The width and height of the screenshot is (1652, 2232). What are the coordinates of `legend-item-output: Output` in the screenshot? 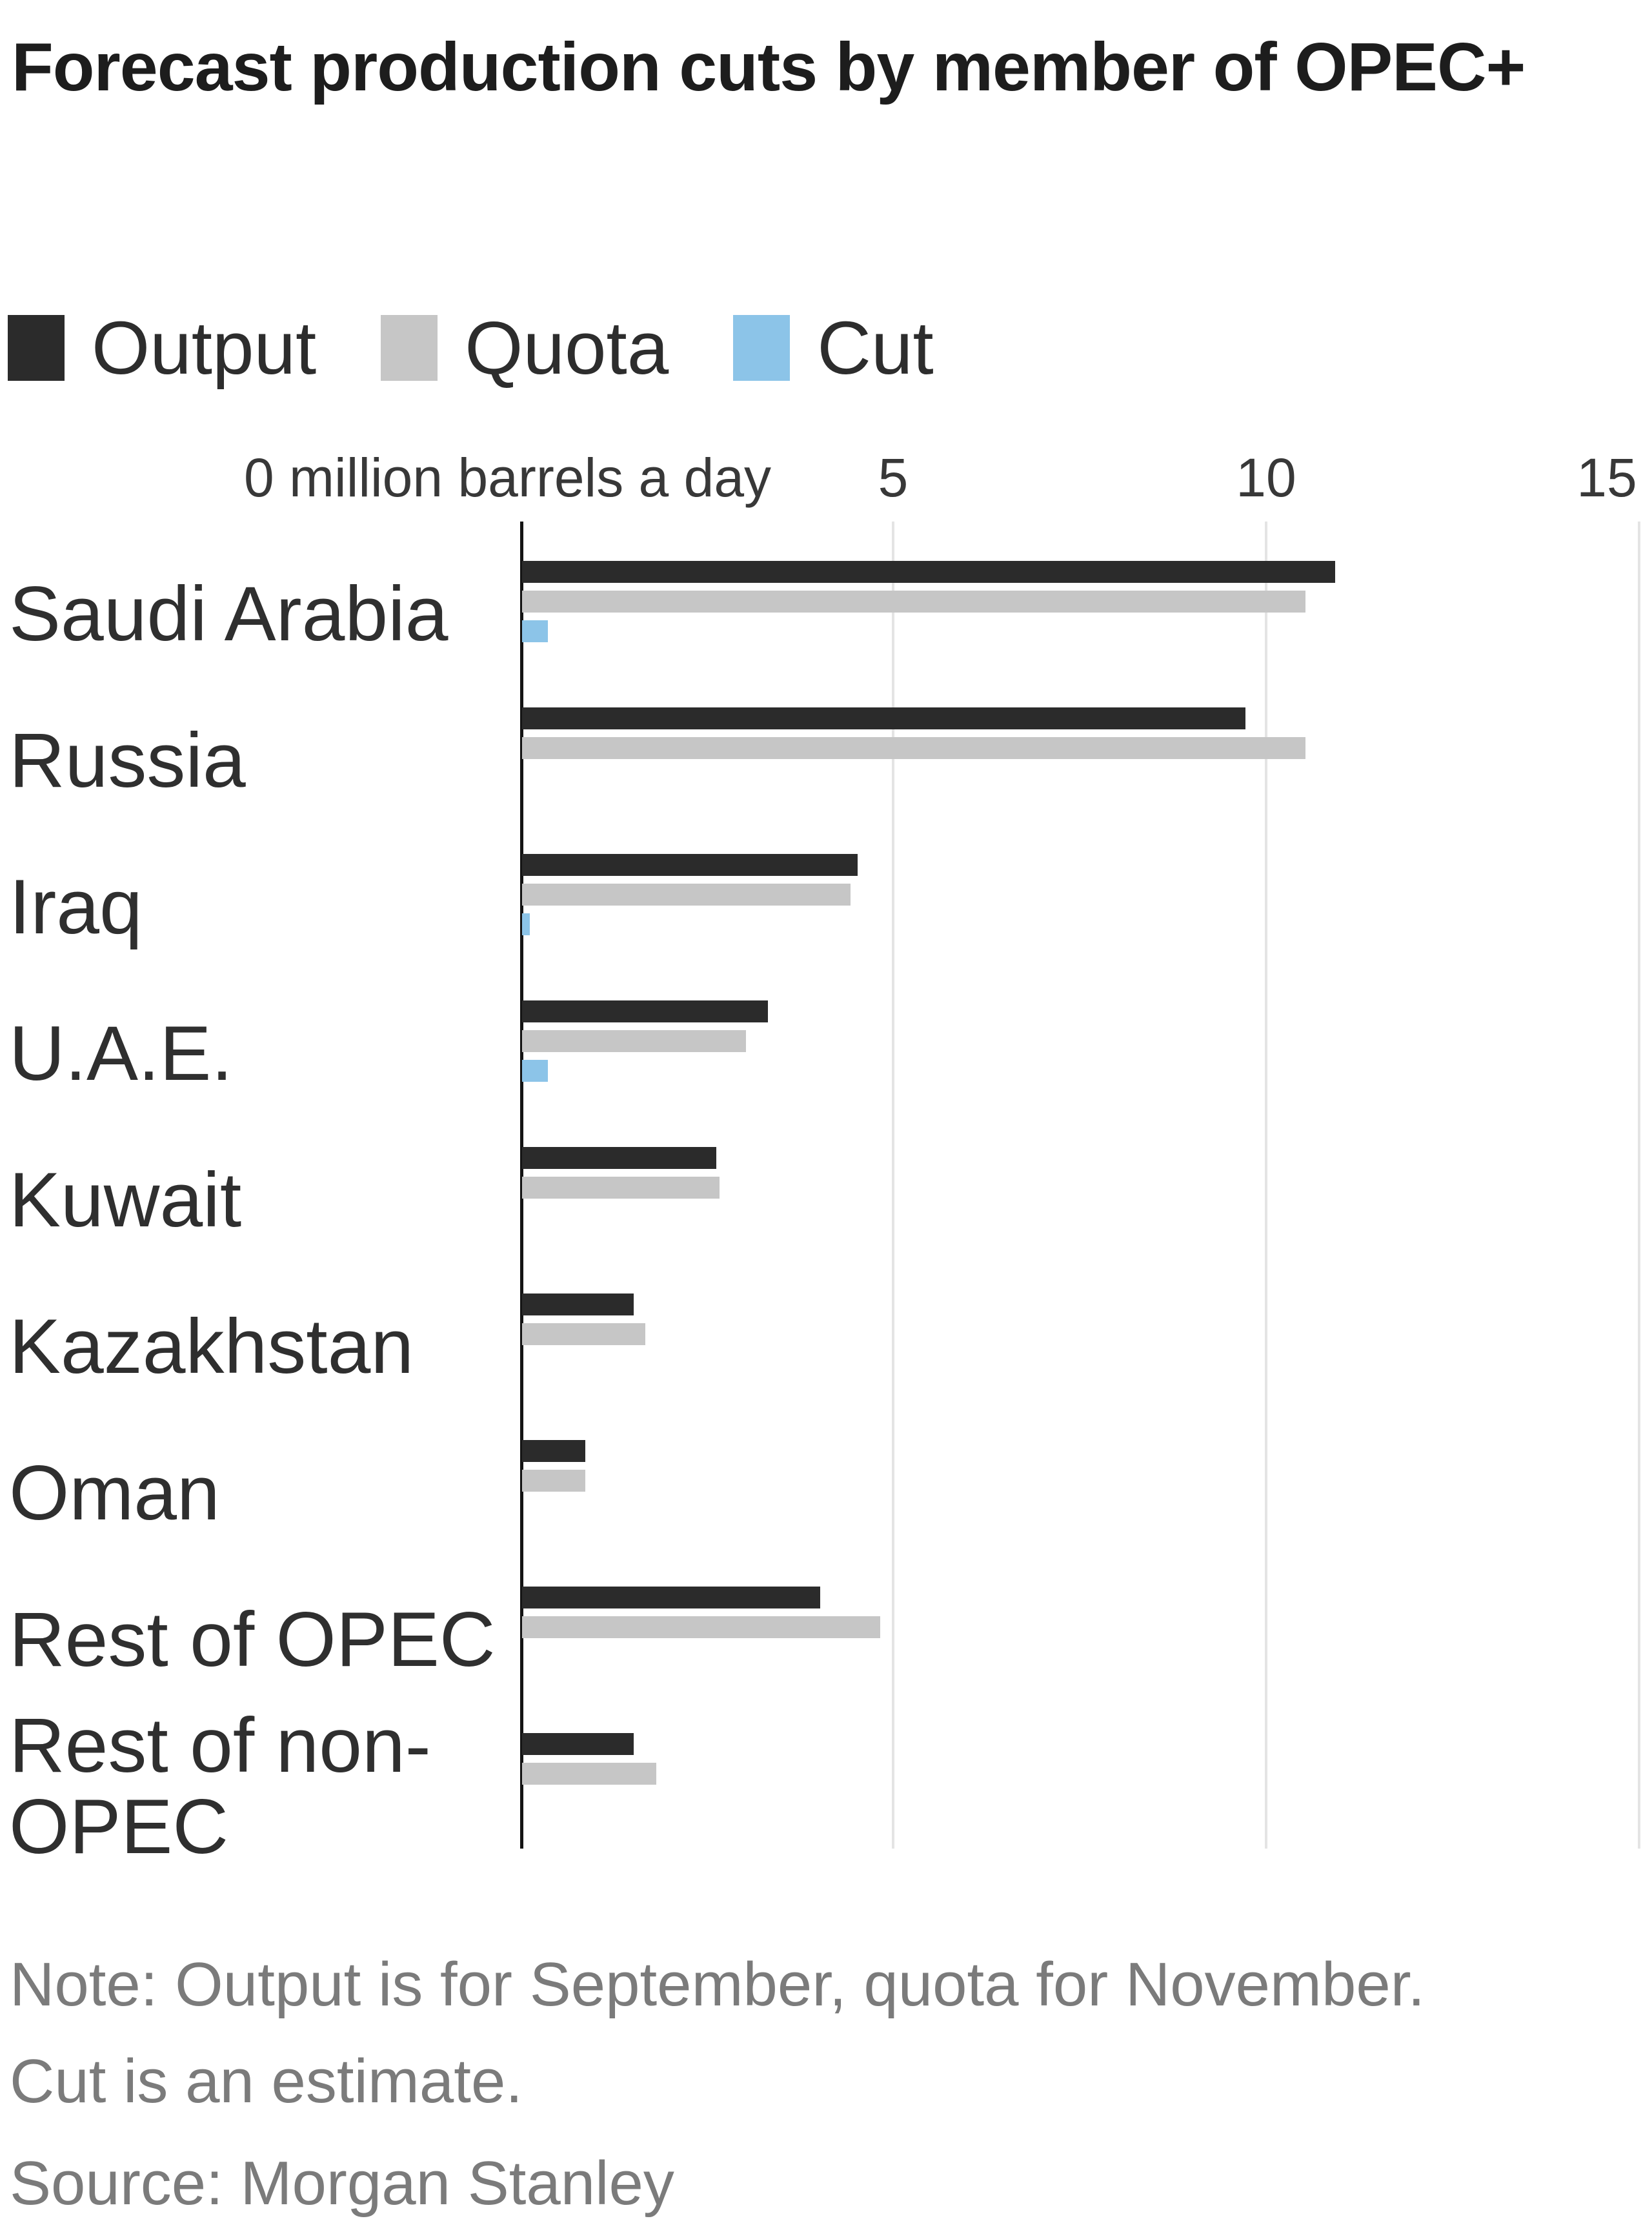 It's located at (162, 348).